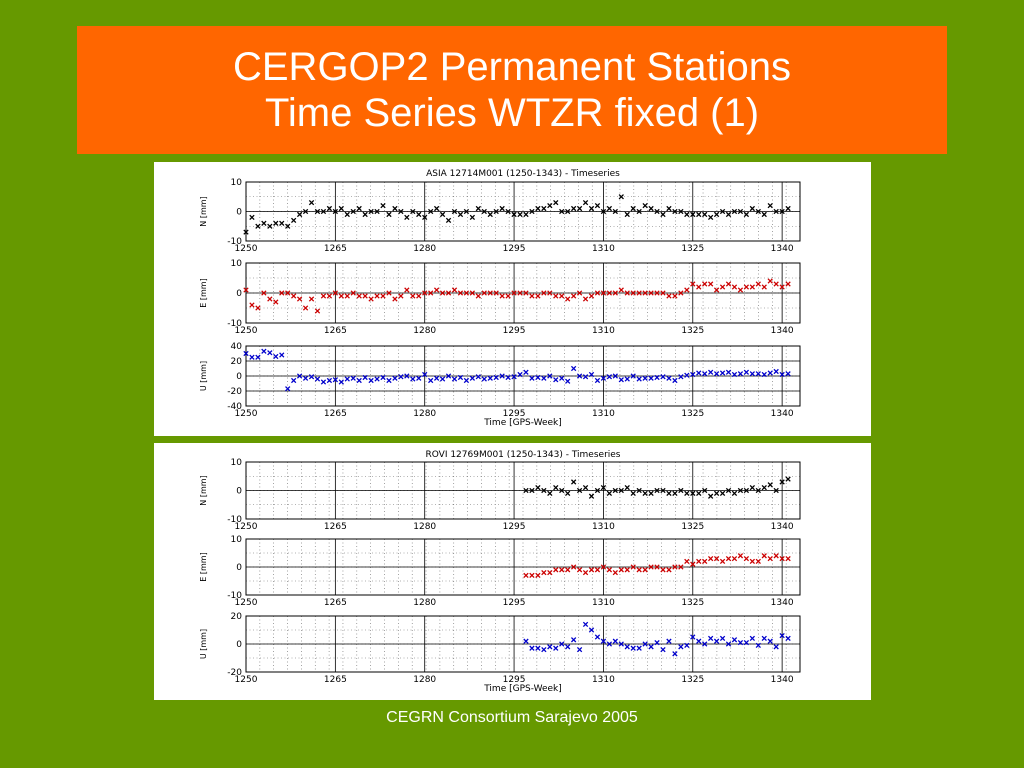  Describe the element at coordinates (335, 249) in the screenshot. I see `x-tick-label: 1265` at that location.